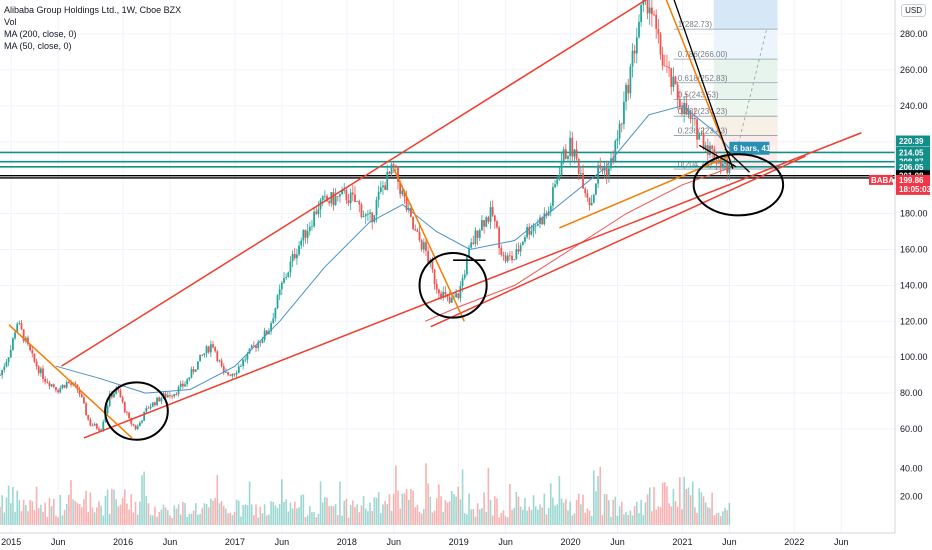 The width and height of the screenshot is (932, 550). Describe the element at coordinates (459, 542) in the screenshot. I see `time-tick-label: 2019` at that location.